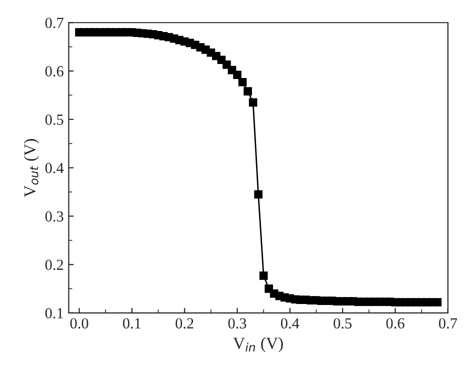  Describe the element at coordinates (131, 323) in the screenshot. I see `x-tick-label: 0.1` at that location.